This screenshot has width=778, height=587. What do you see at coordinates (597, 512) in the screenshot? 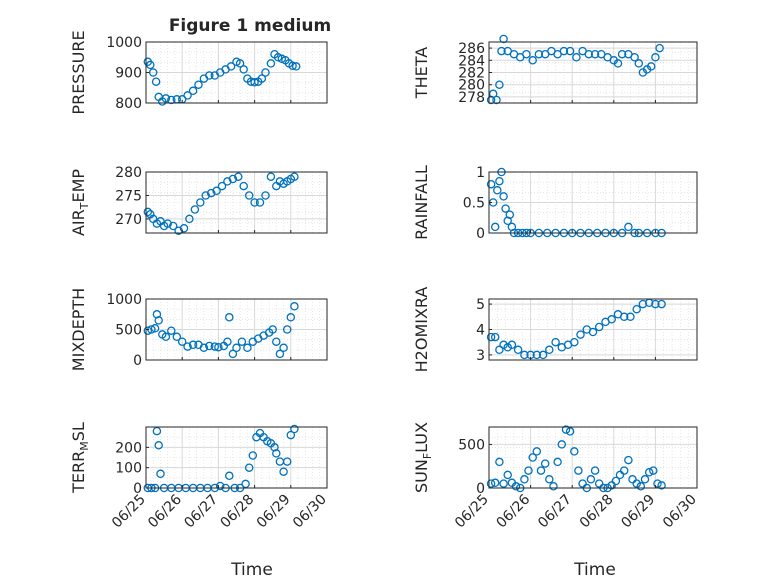
I see `x-tick-label: 06/28` at bounding box center [597, 512].